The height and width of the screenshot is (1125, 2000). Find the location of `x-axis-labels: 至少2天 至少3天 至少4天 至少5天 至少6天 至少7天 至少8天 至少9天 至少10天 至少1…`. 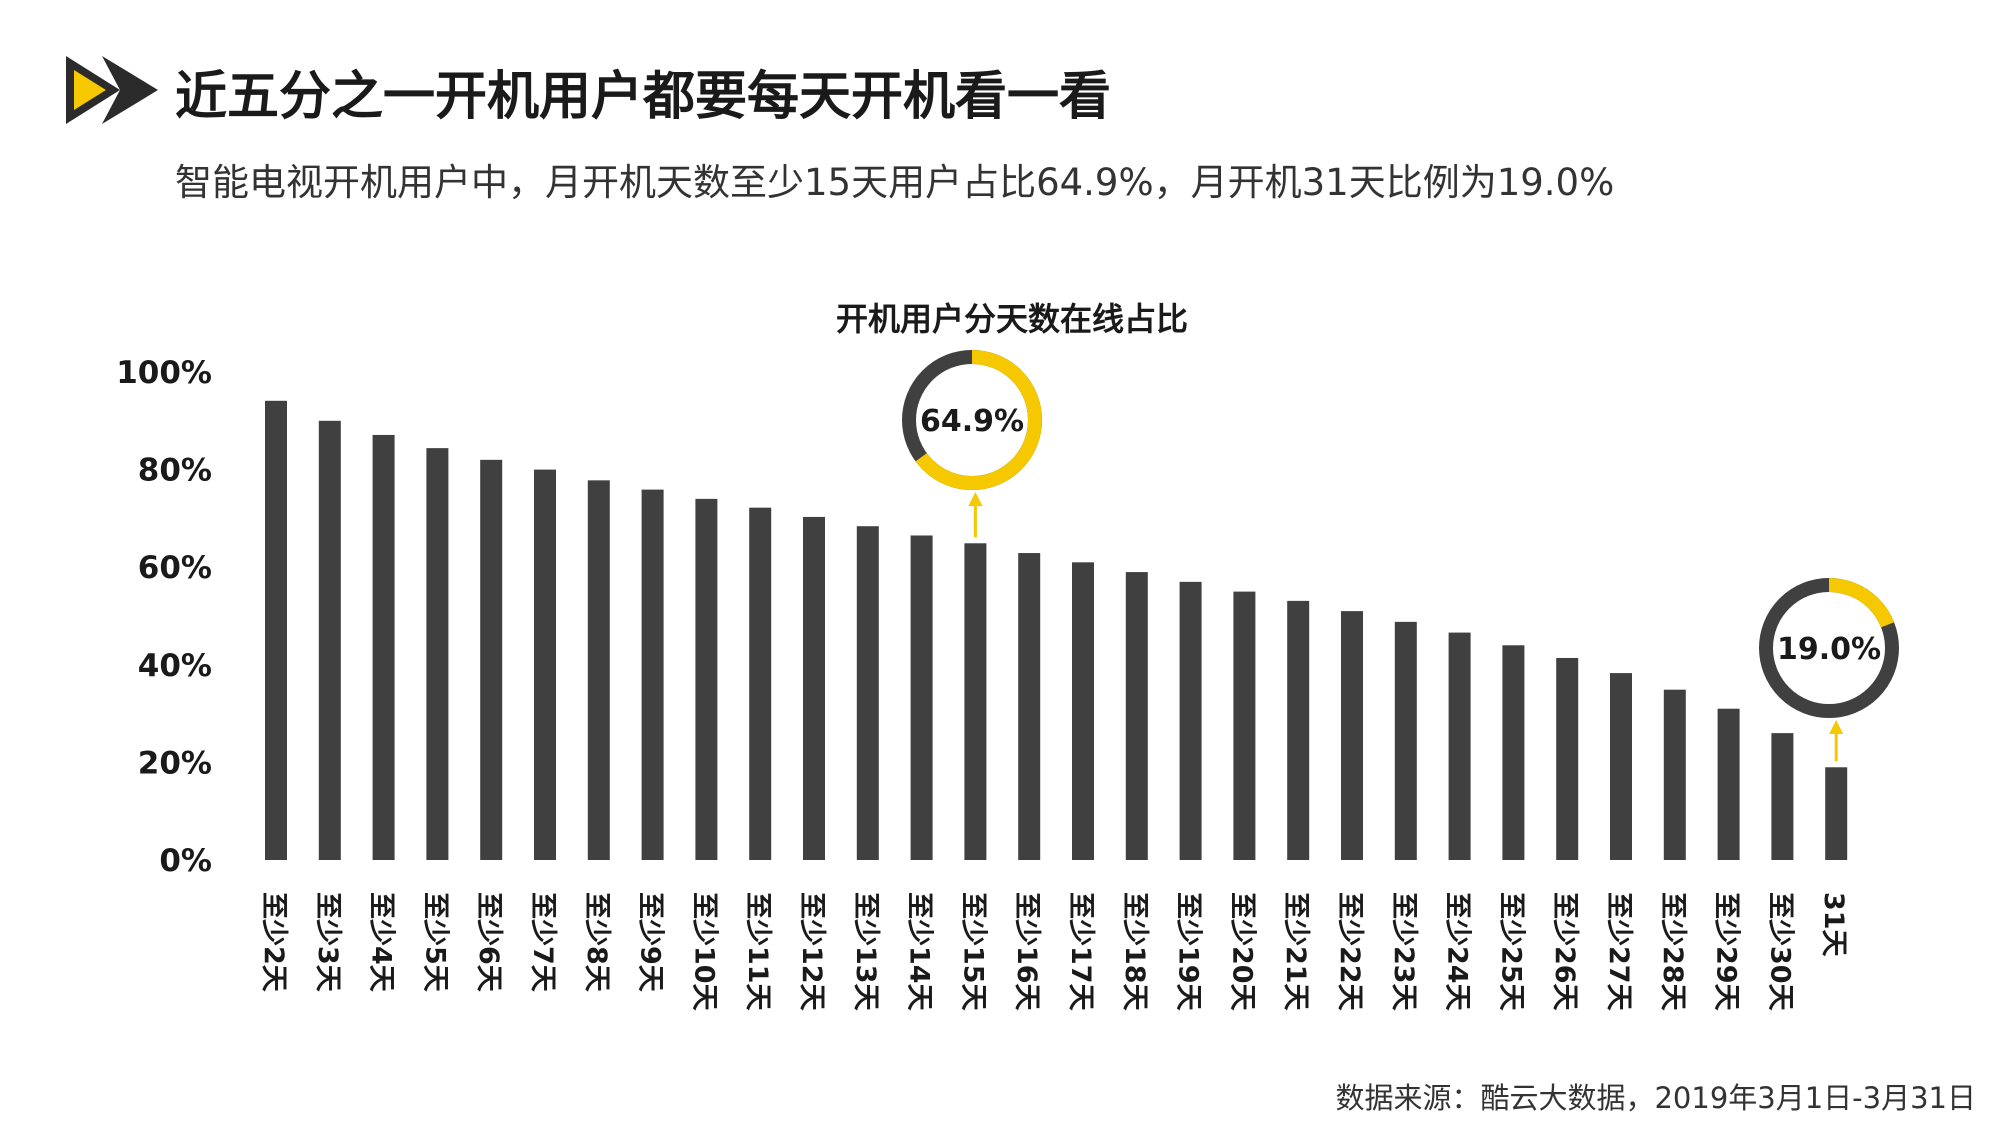

x-axis-labels: 至少2天 至少3天 至少4天 至少5天 至少6天 至少7天 至少8天 至少9天 至少10天 至少1… is located at coordinates (1053, 951).